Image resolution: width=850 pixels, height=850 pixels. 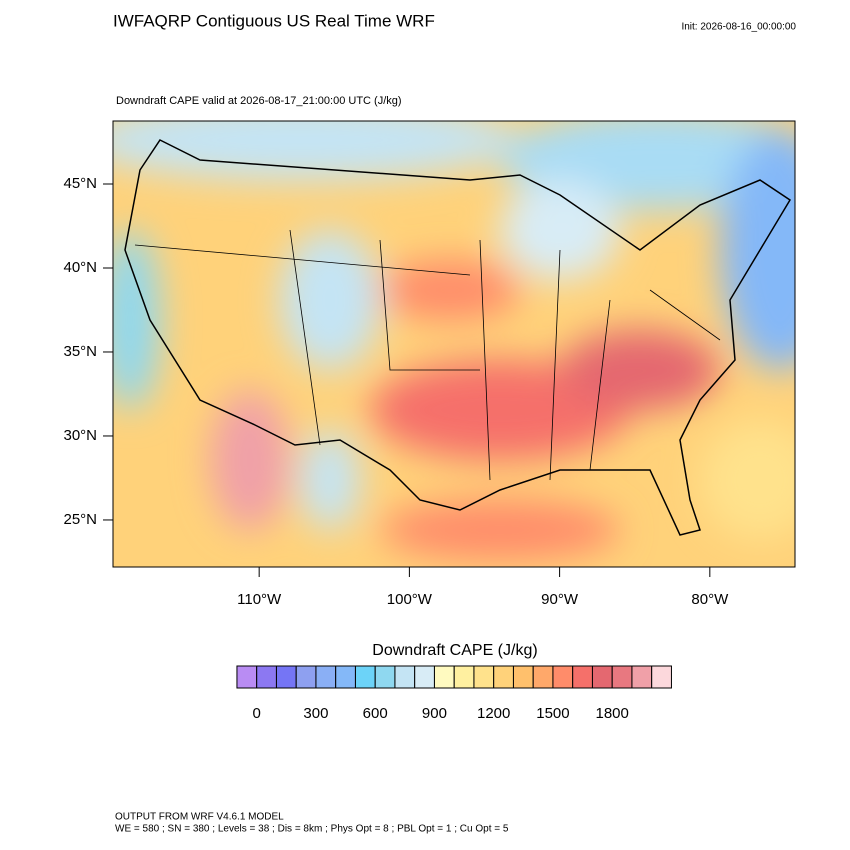 I want to click on x-tick-label: 100°W, so click(x=410, y=599).